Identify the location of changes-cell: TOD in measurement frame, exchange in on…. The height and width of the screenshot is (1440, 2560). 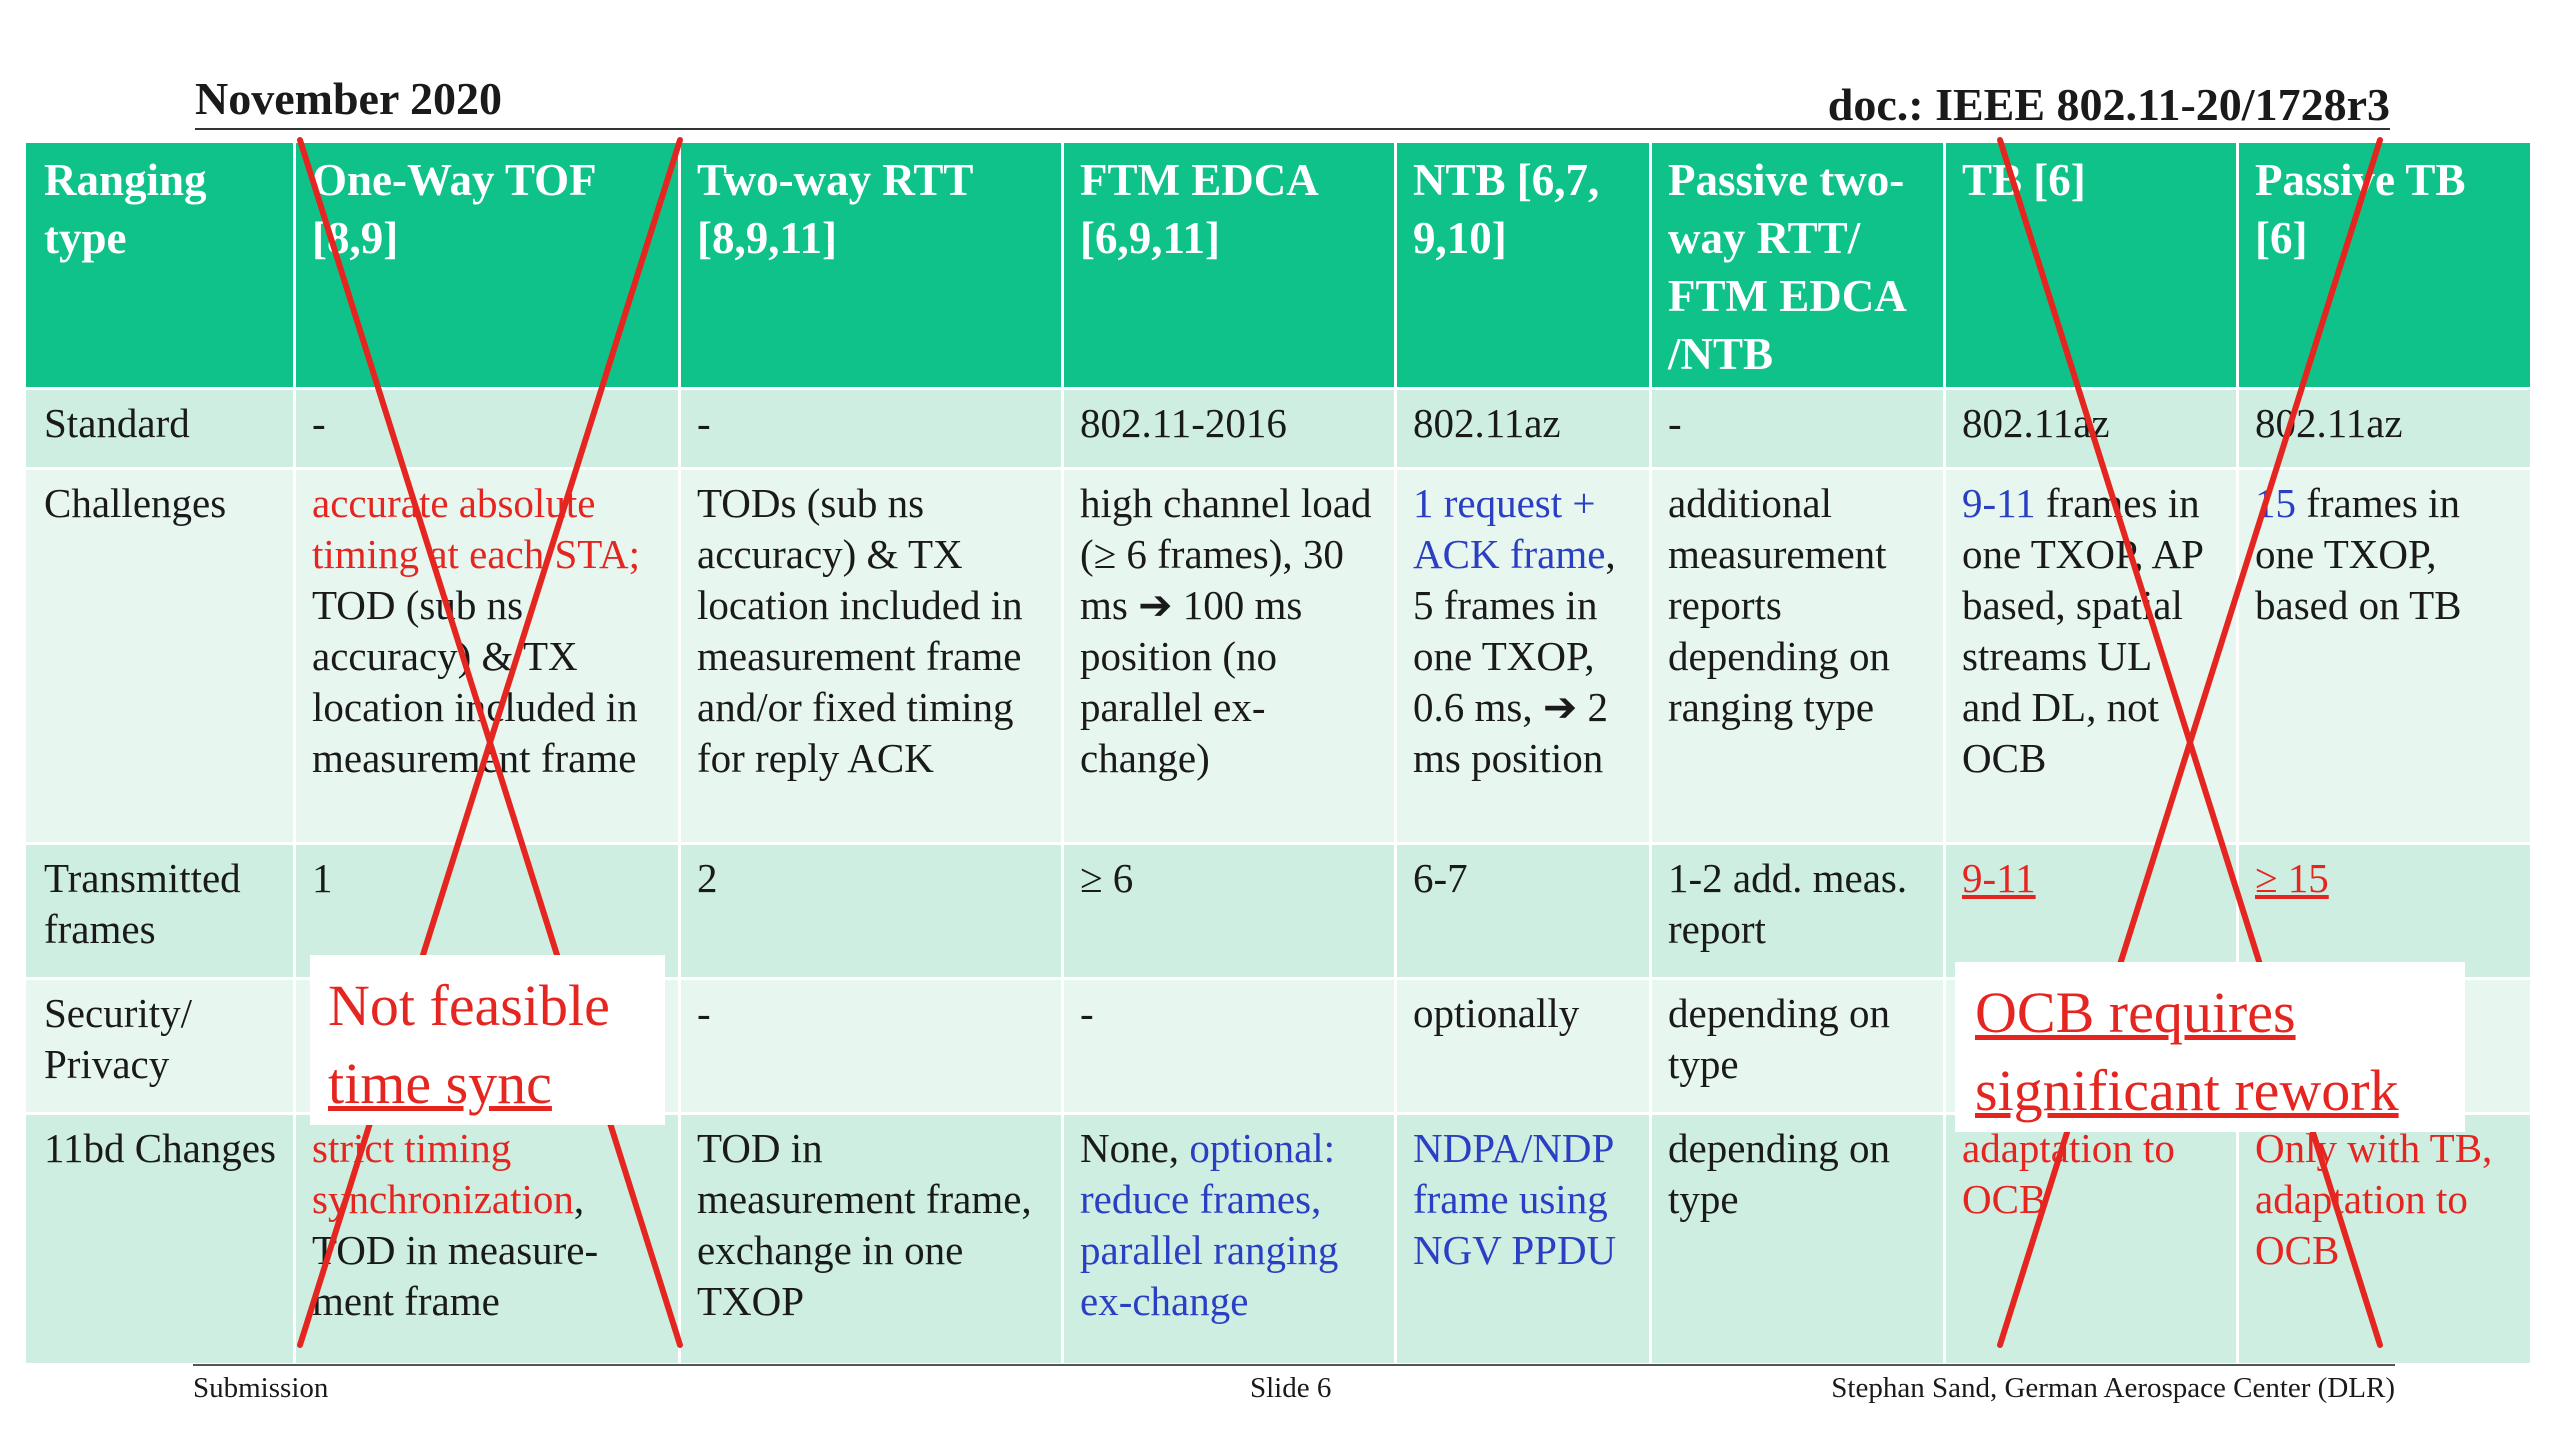
(870, 1238).